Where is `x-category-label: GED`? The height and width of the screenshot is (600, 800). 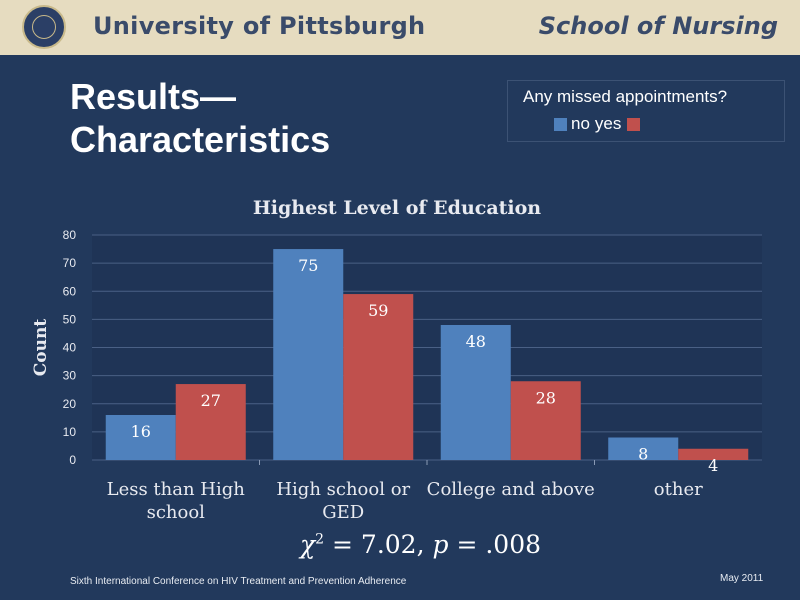 x-category-label: GED is located at coordinates (343, 512).